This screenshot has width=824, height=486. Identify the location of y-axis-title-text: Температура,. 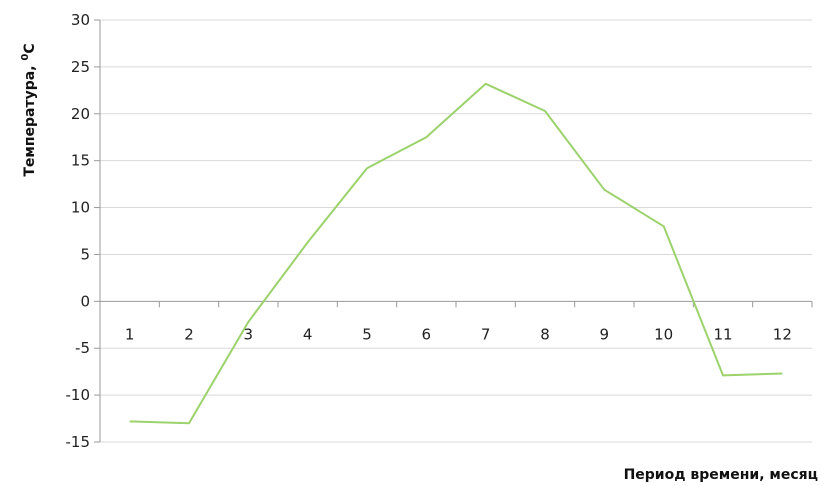
(30, 119).